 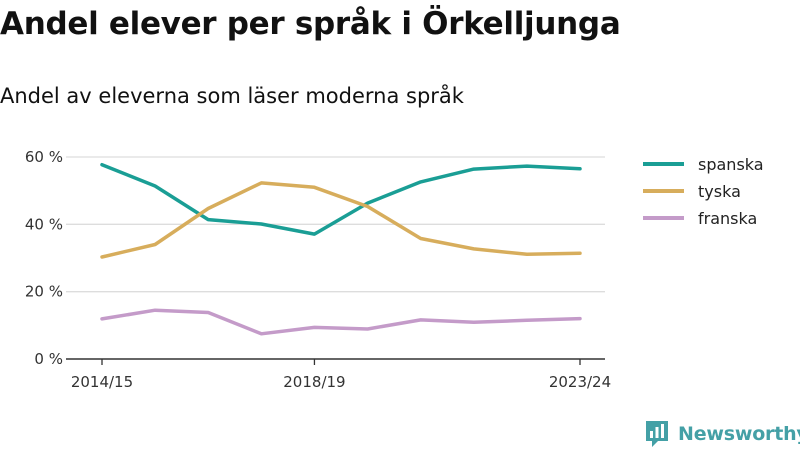 What do you see at coordinates (719, 191) in the screenshot?
I see `legend-label-tyska: tyska` at bounding box center [719, 191].